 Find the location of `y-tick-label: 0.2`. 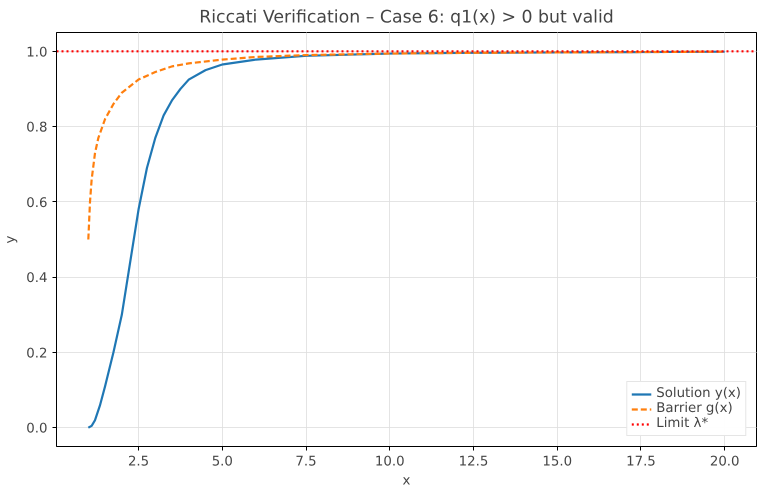

y-tick-label: 0.2 is located at coordinates (37, 354).